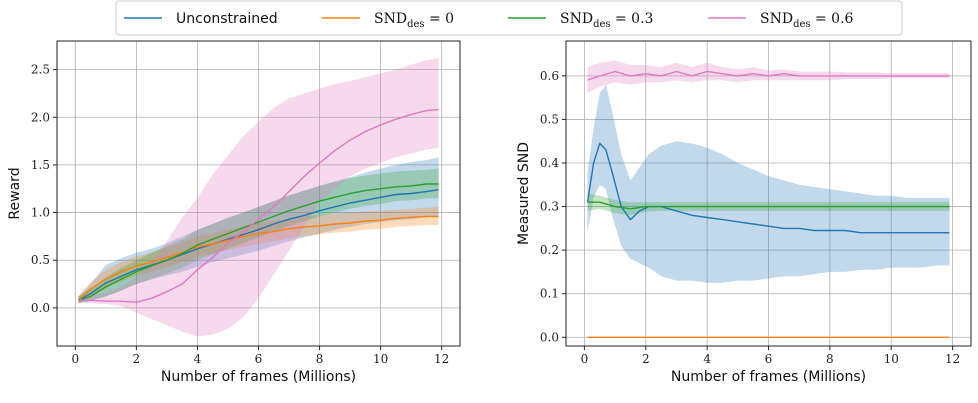 Image resolution: width=978 pixels, height=403 pixels. I want to click on legend-label-snd-0: SNDdes = 0, so click(414, 20).